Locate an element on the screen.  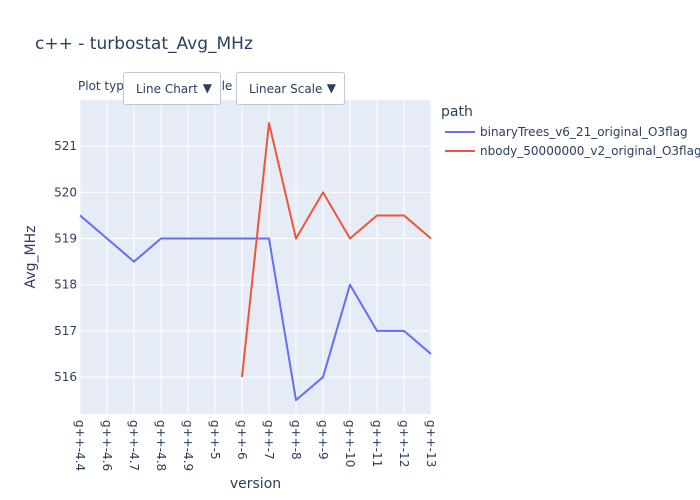
legend-label: binaryTrees_v6_21_original_O3flag is located at coordinates (584, 132).